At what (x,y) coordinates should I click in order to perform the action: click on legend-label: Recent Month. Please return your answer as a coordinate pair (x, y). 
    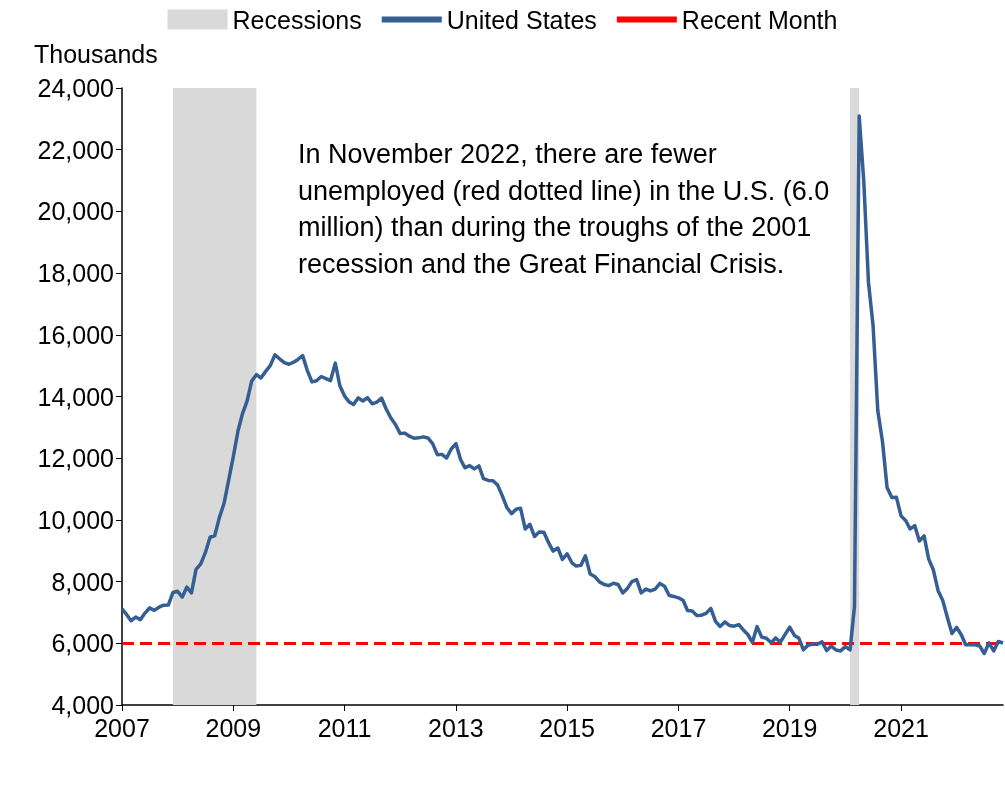
    Looking at the image, I should click on (759, 19).